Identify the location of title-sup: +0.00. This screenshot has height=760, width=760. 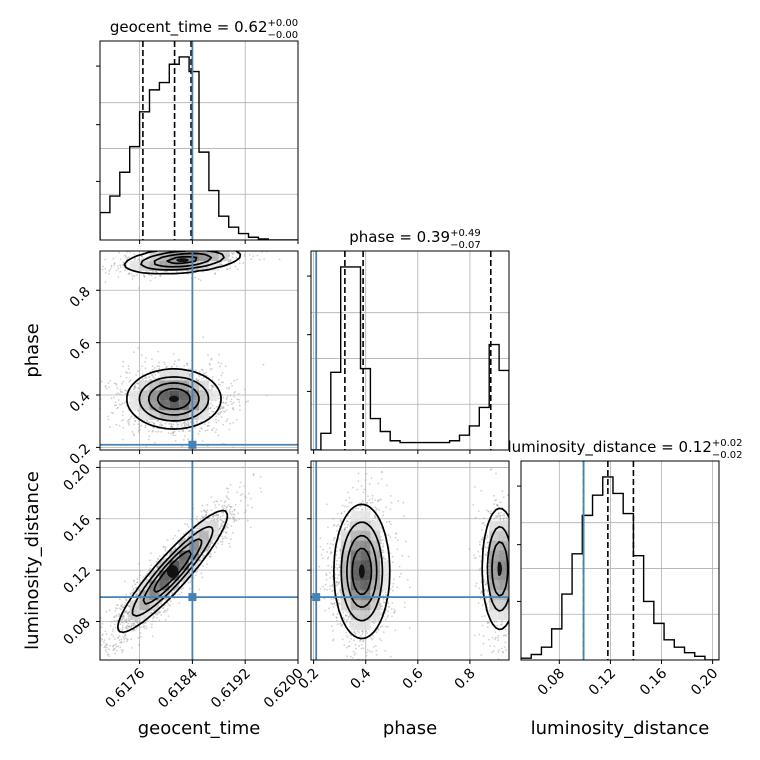
(283, 23).